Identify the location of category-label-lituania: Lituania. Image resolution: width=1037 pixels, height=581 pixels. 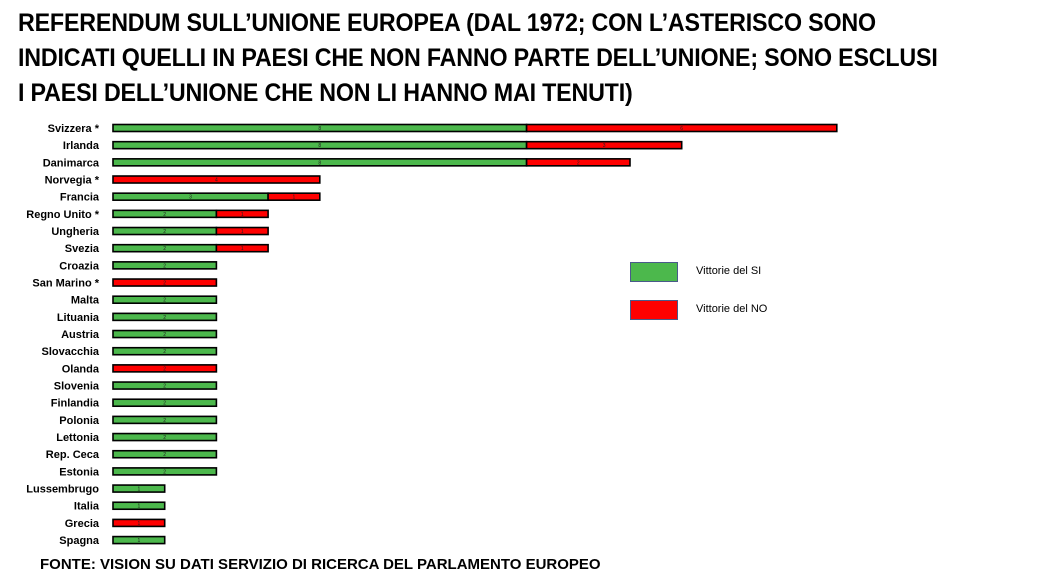
(78, 318).